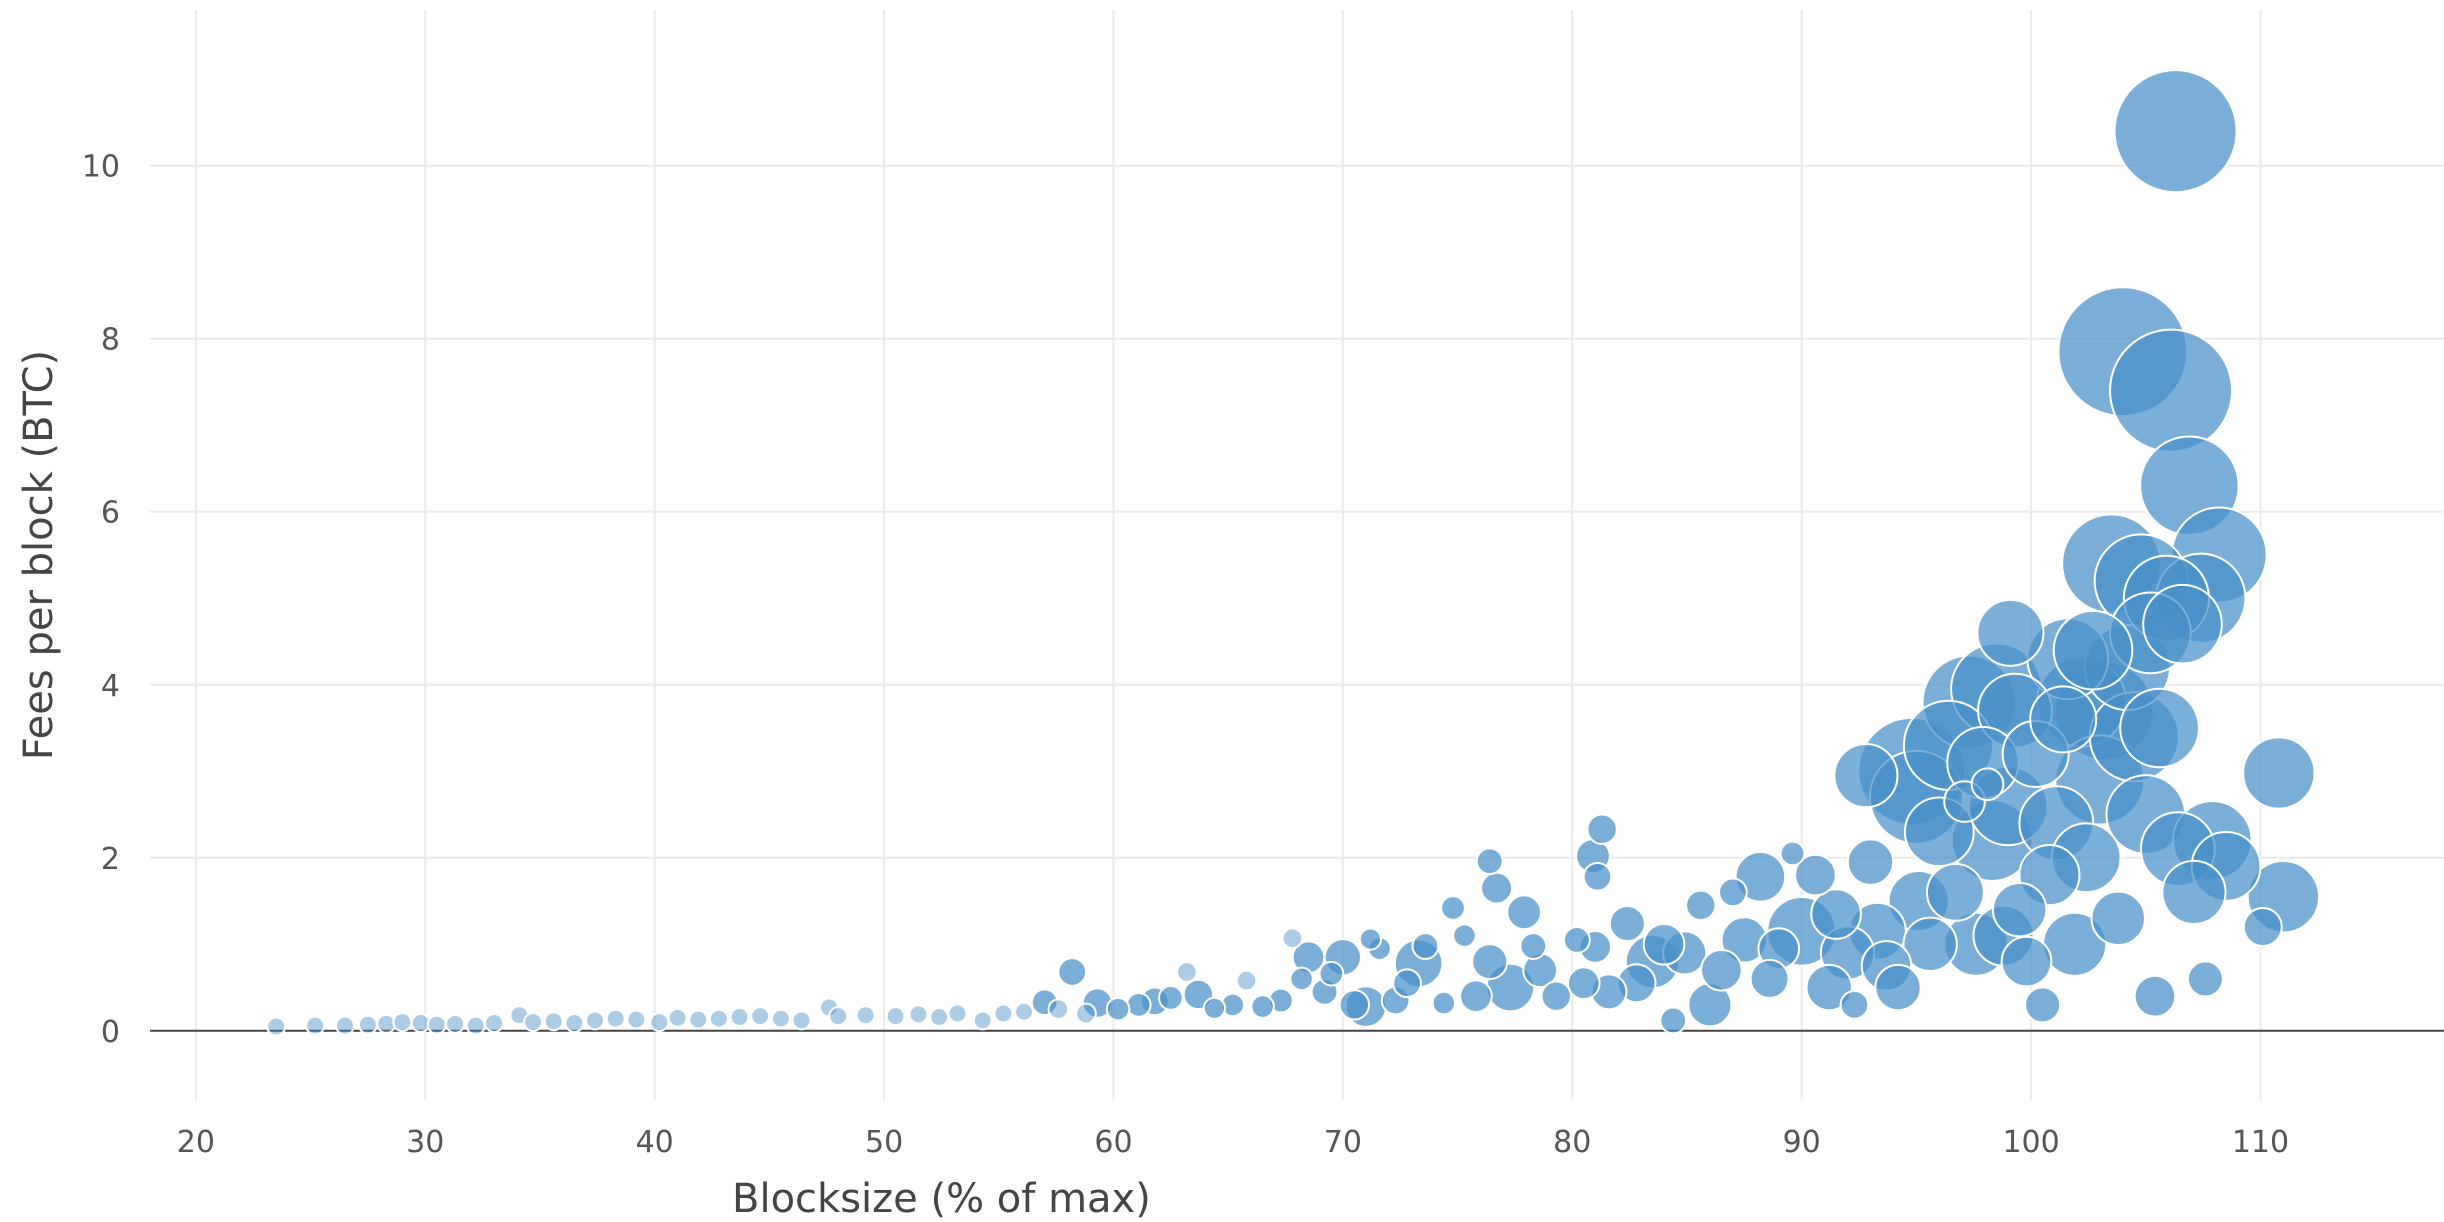 Image resolution: width=2444 pixels, height=1222 pixels. I want to click on y-tick-label: 10, so click(101, 167).